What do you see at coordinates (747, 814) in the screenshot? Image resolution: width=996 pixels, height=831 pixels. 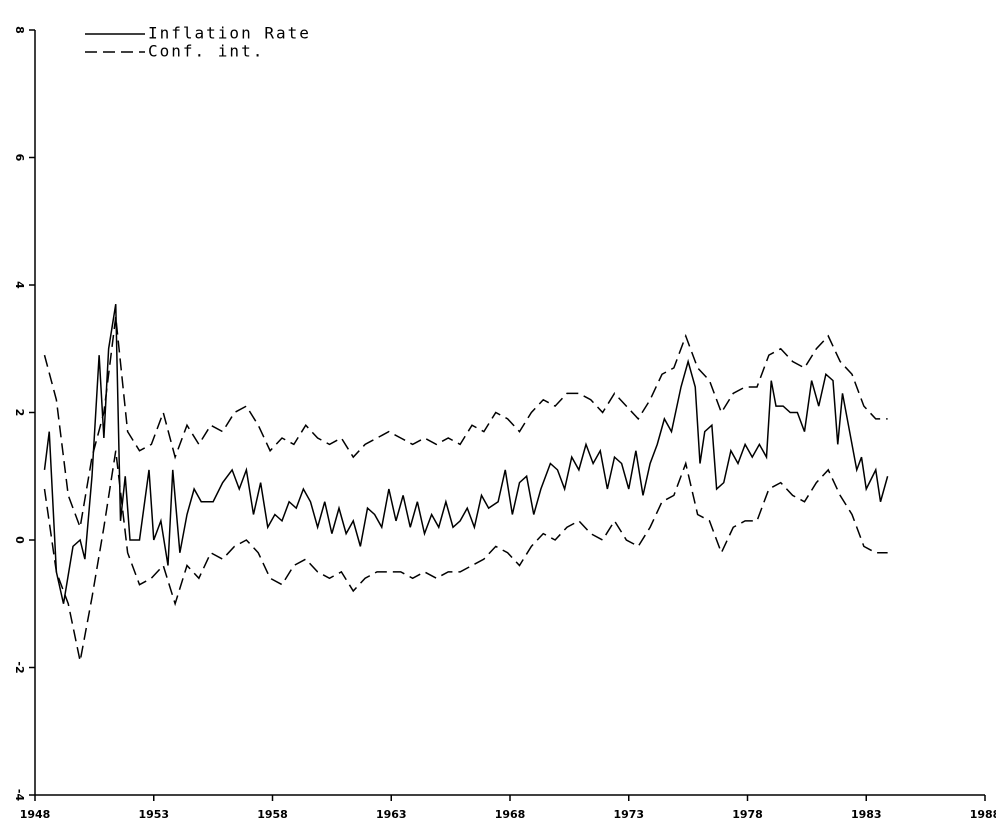 I see `x-tick-label: 1978` at bounding box center [747, 814].